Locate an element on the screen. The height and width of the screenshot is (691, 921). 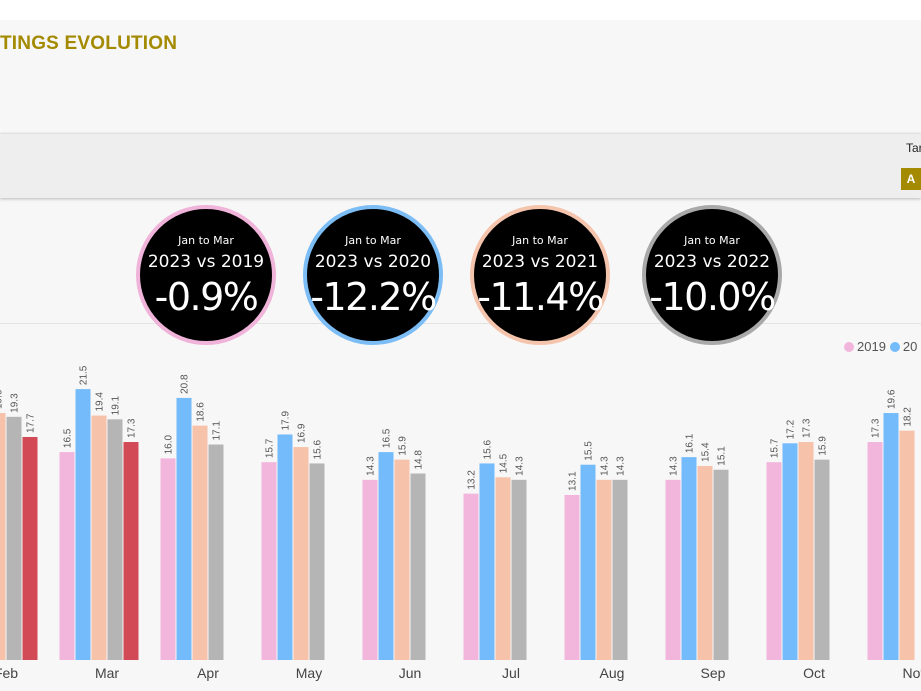
bar-2022-jun is located at coordinates (418, 567).